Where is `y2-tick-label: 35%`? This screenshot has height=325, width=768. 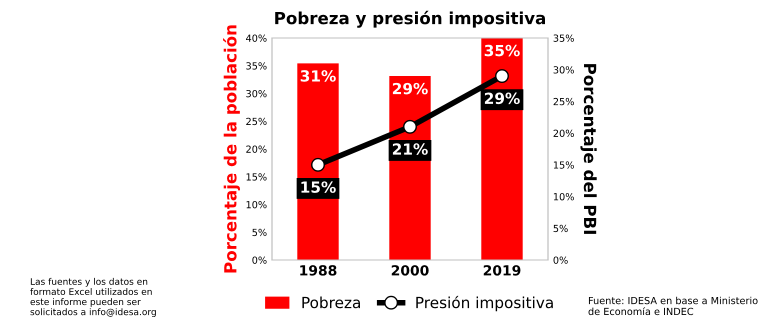
y2-tick-label: 35% is located at coordinates (564, 38).